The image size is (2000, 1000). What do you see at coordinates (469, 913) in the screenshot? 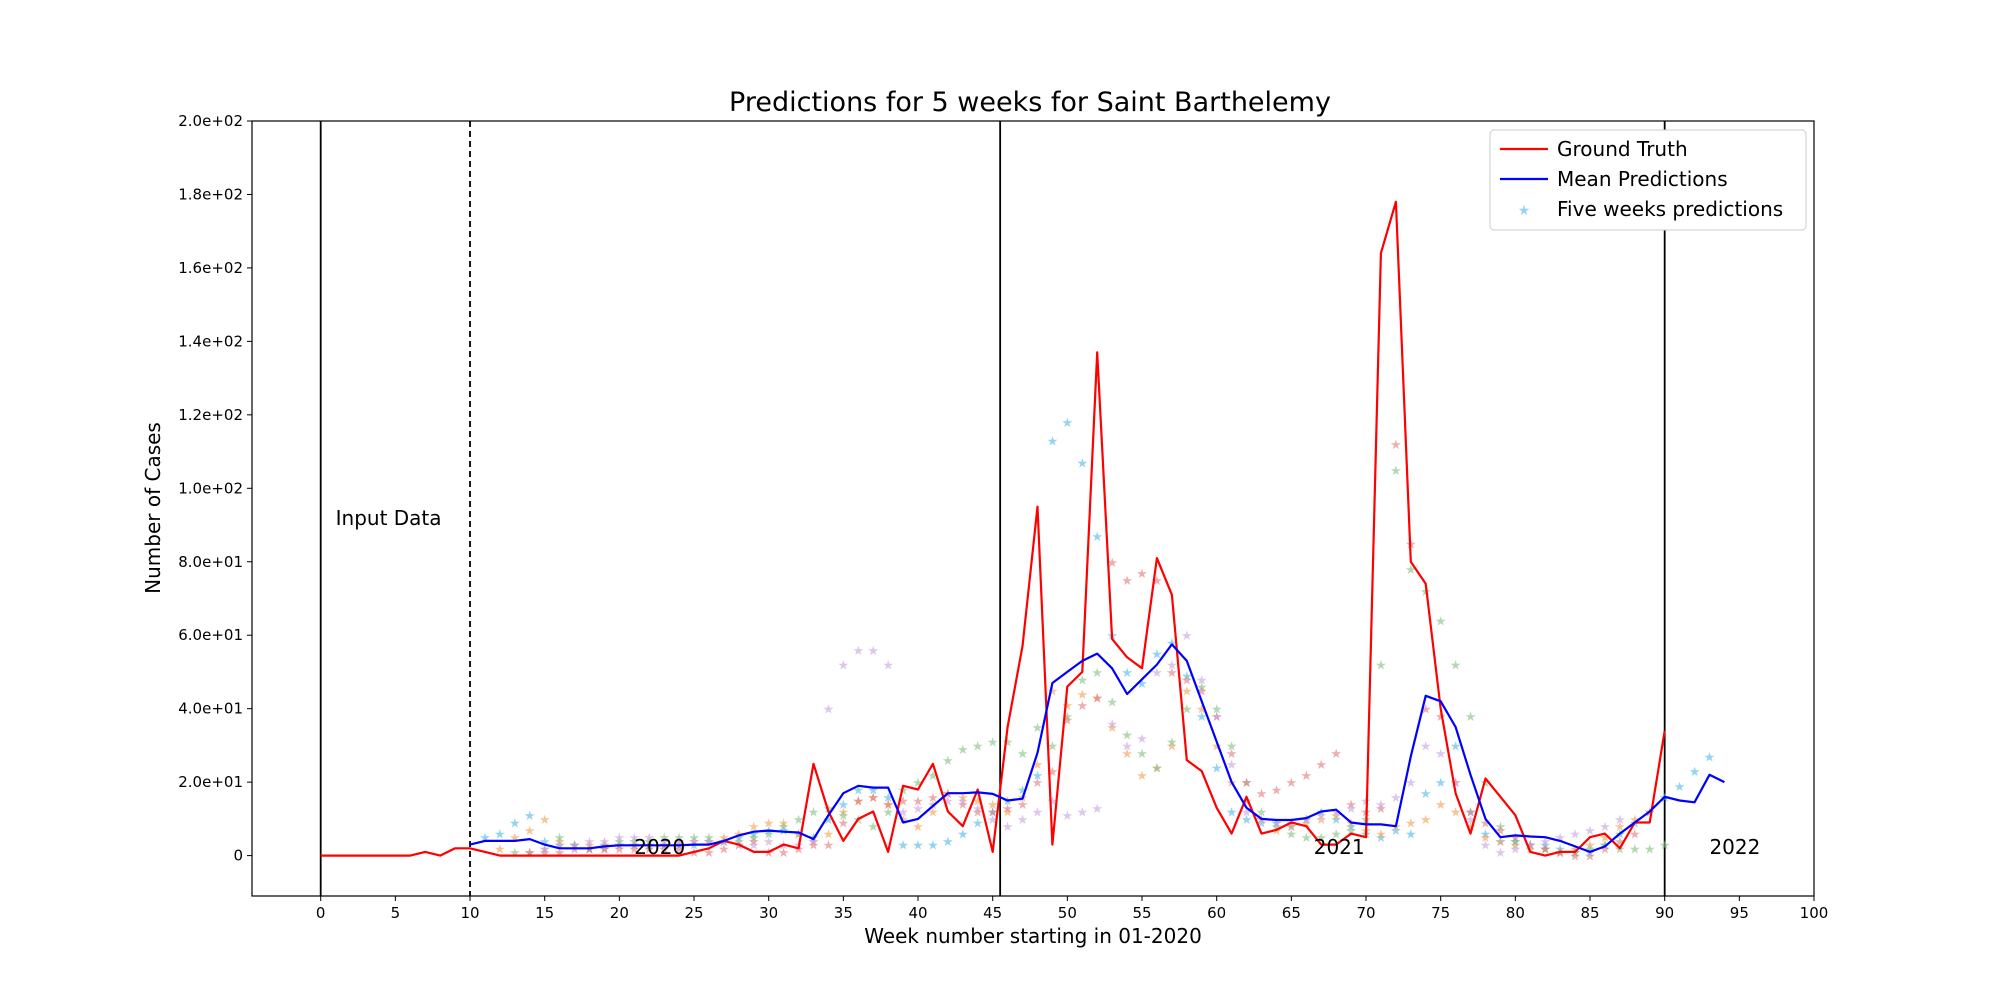
I see `x-tick-label-10: 10` at bounding box center [469, 913].